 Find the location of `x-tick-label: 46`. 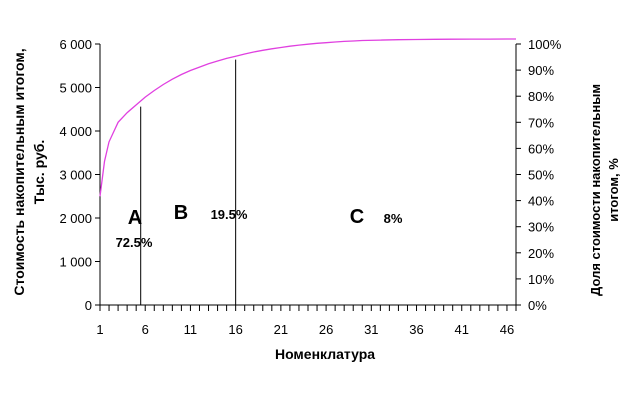

x-tick-label: 46 is located at coordinates (507, 329).